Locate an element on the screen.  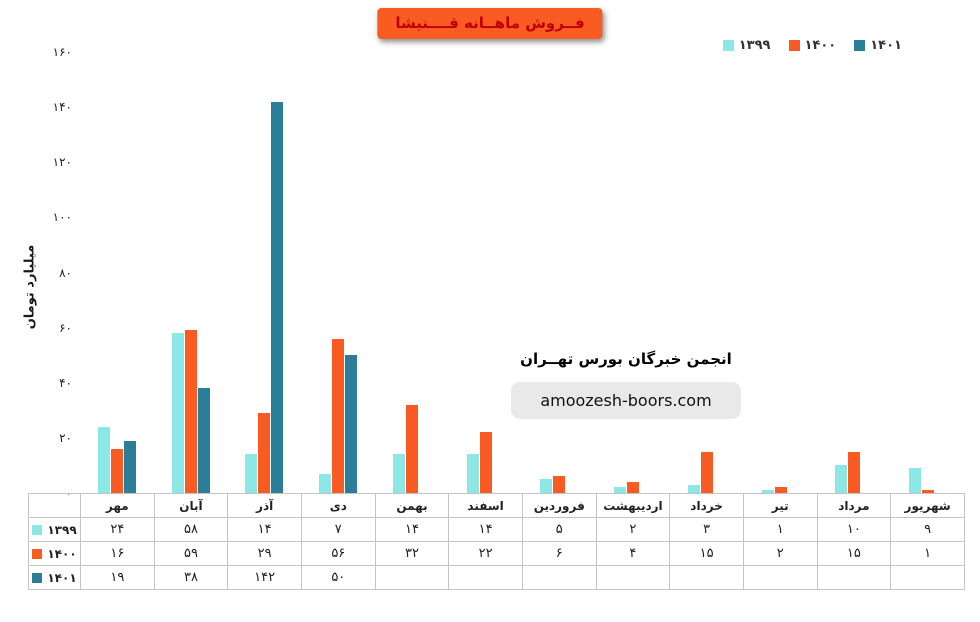
legend-item: ۱۳۹۹ is located at coordinates (746, 45).